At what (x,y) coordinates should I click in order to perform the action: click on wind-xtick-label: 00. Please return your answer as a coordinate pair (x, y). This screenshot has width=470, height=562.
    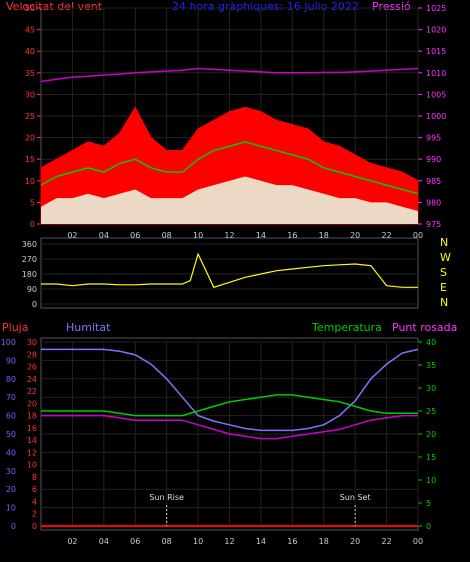
    Looking at the image, I should click on (418, 235).